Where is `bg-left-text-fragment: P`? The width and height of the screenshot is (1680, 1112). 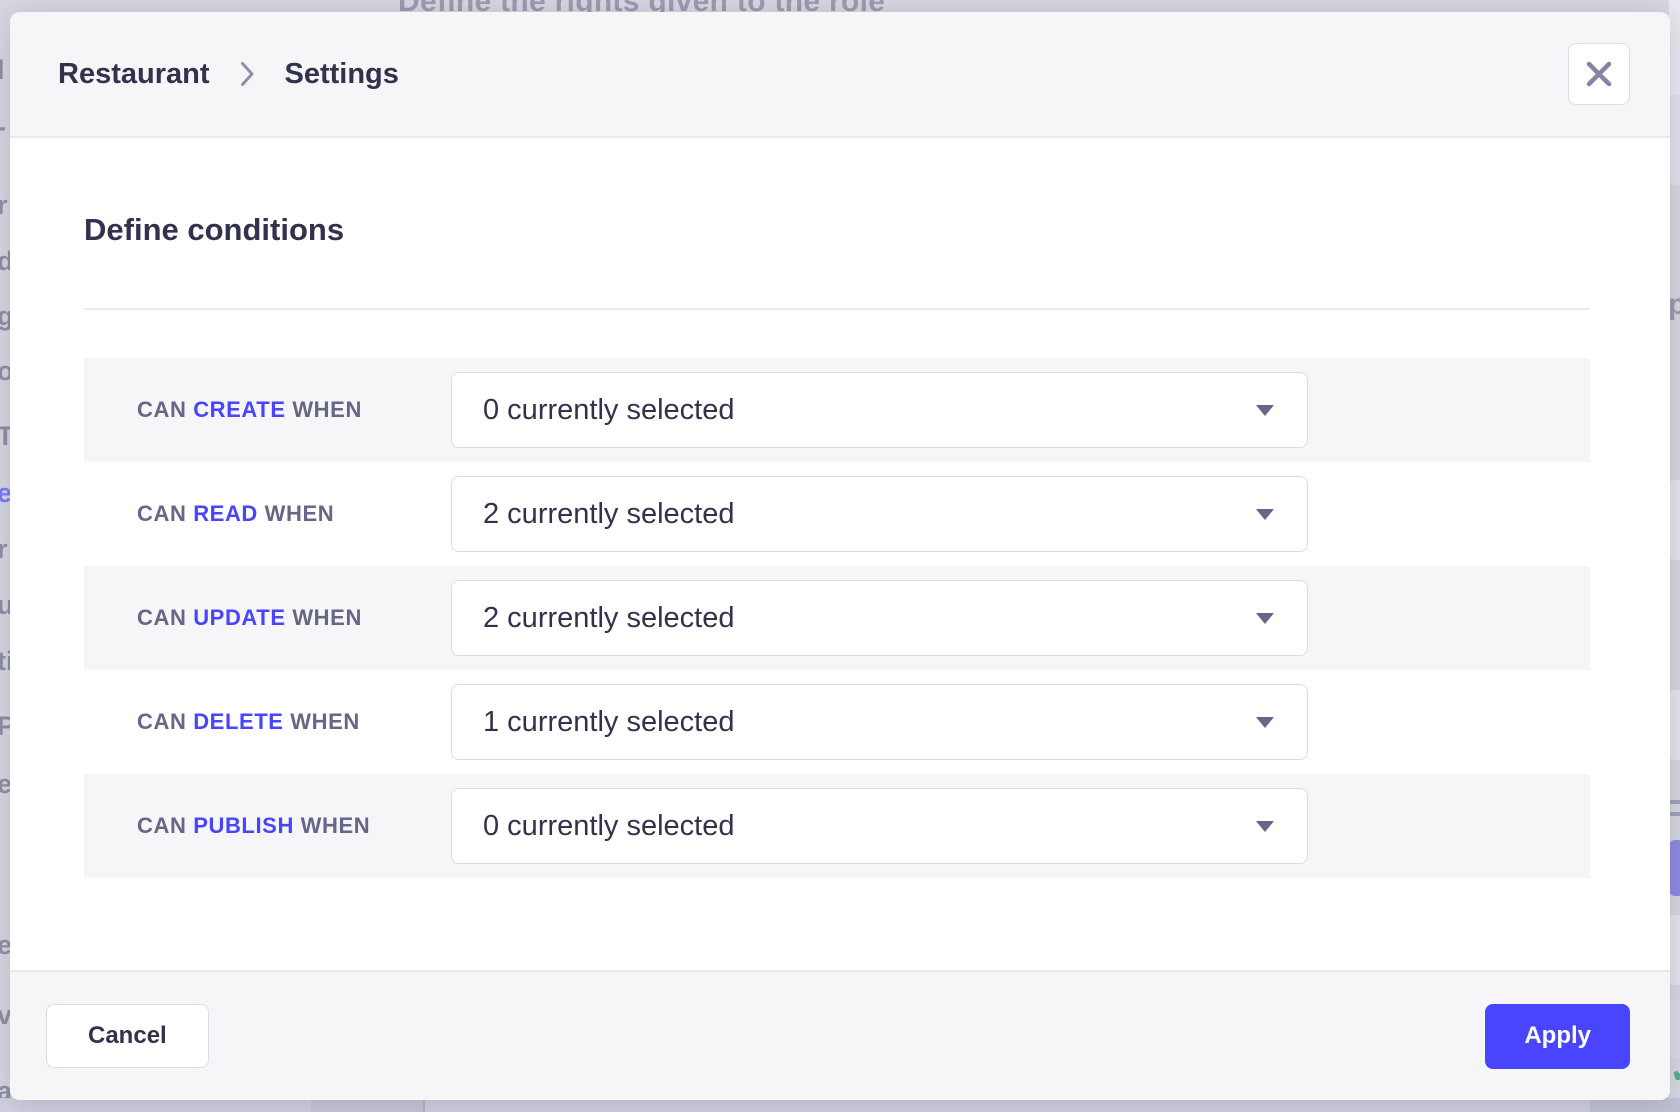 bg-left-text-fragment: P is located at coordinates (5, 726).